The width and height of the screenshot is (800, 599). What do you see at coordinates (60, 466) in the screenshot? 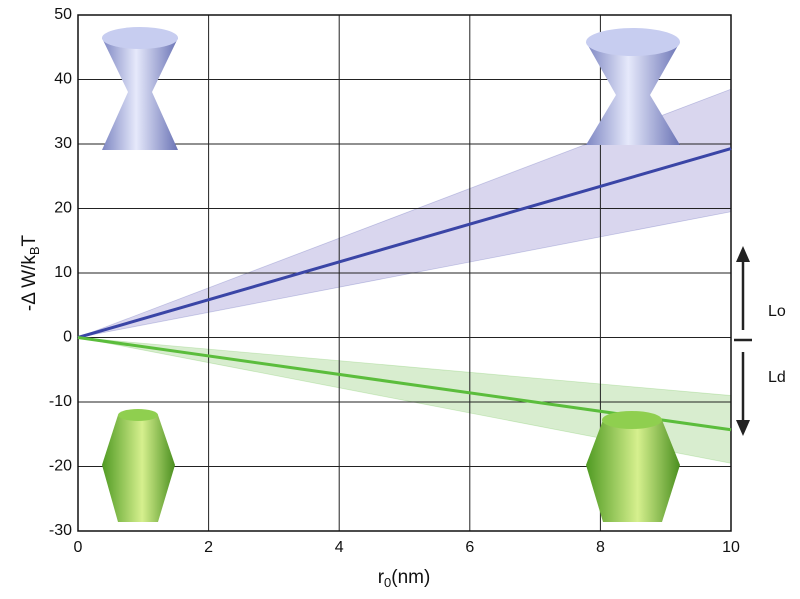
I see `y-tick-label: -20` at bounding box center [60, 466].